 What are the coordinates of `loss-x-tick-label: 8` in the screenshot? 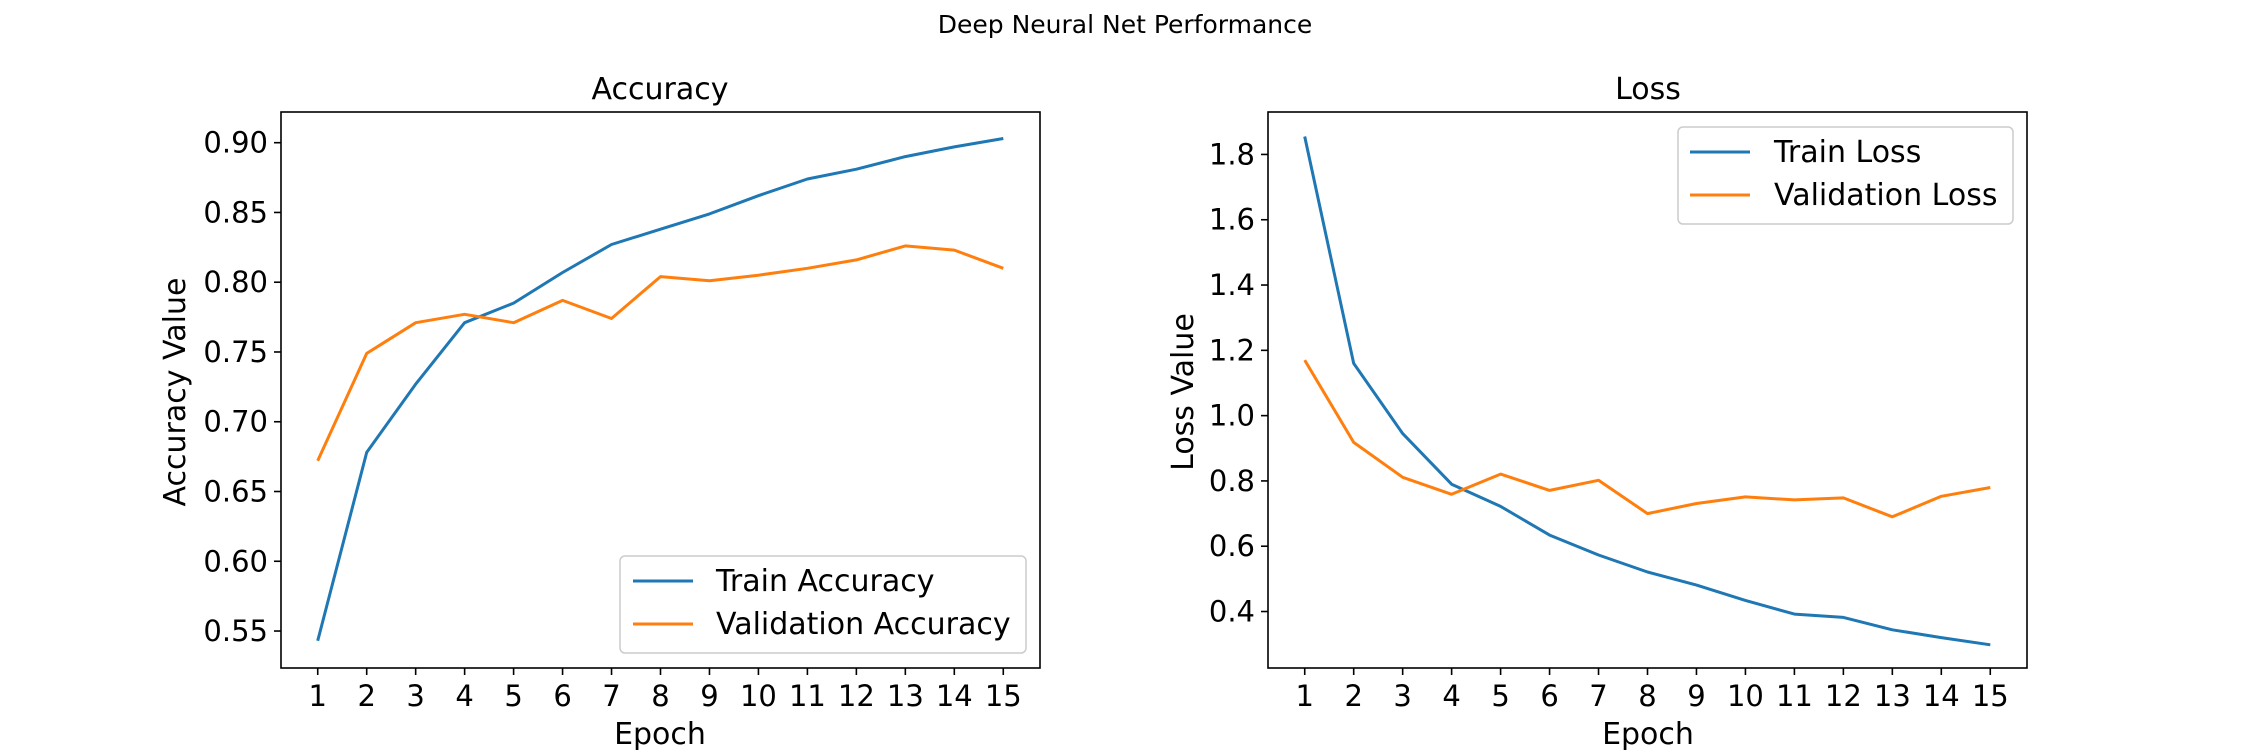 It's located at (1647, 696).